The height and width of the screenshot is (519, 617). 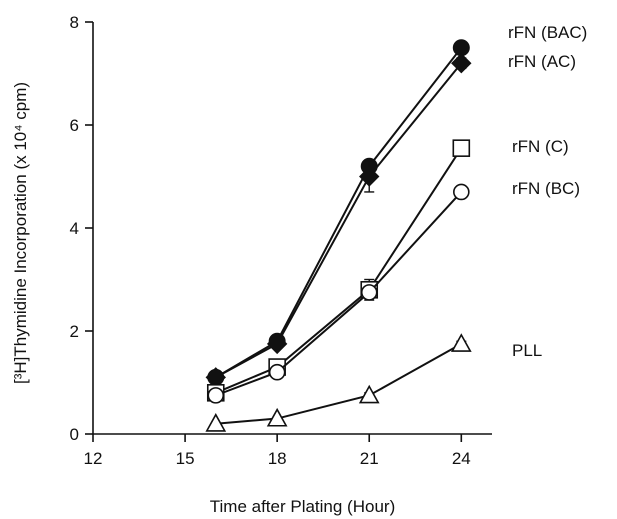 I want to click on legend-label: rFN (AC), so click(x=542, y=61).